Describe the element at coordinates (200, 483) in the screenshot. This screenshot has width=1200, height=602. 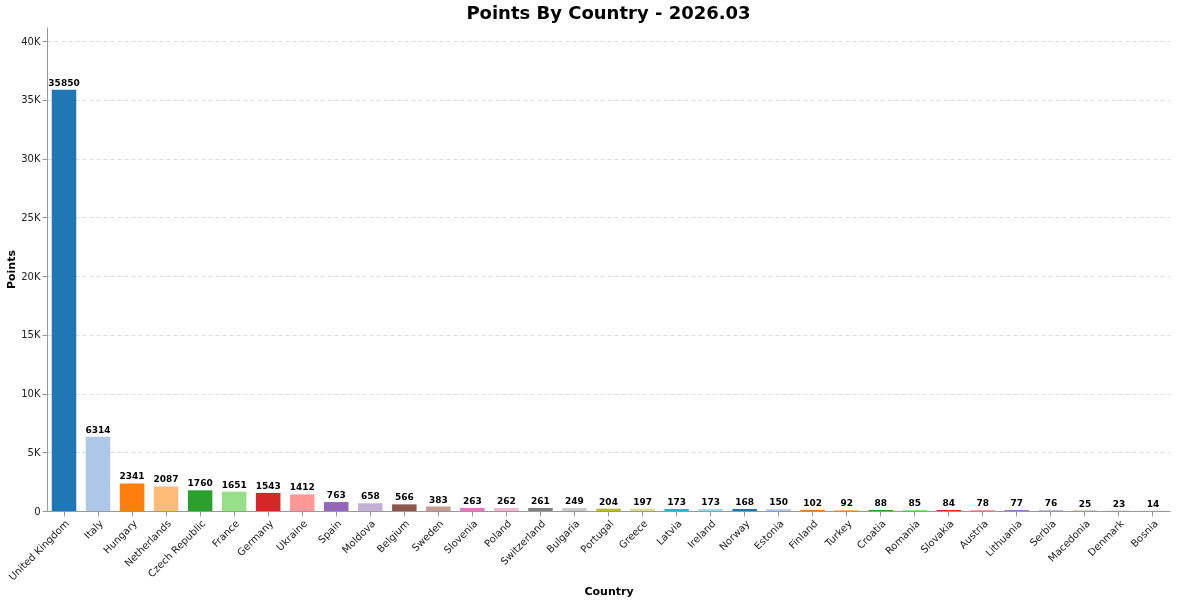
I see `data-label: 1760` at that location.